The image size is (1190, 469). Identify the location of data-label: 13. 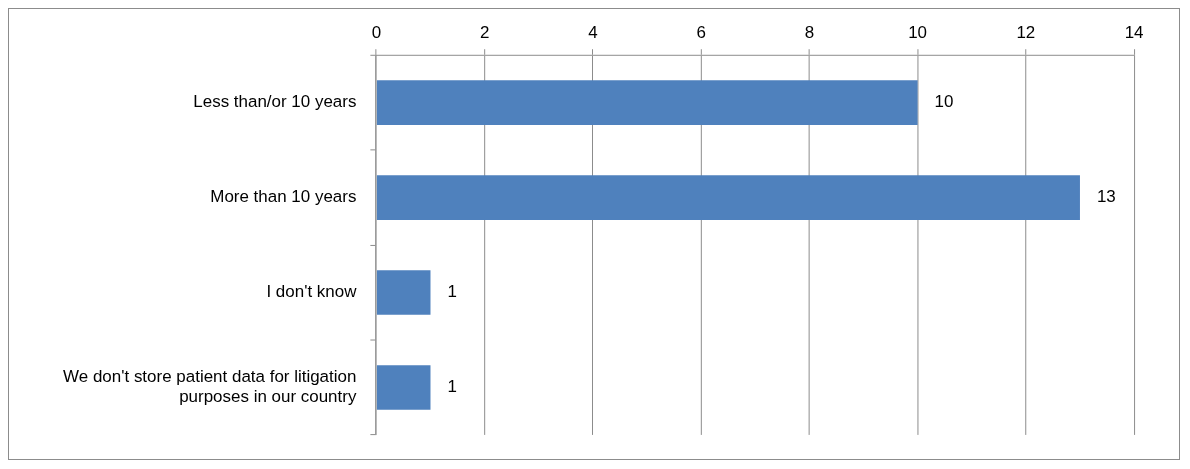
(1106, 197).